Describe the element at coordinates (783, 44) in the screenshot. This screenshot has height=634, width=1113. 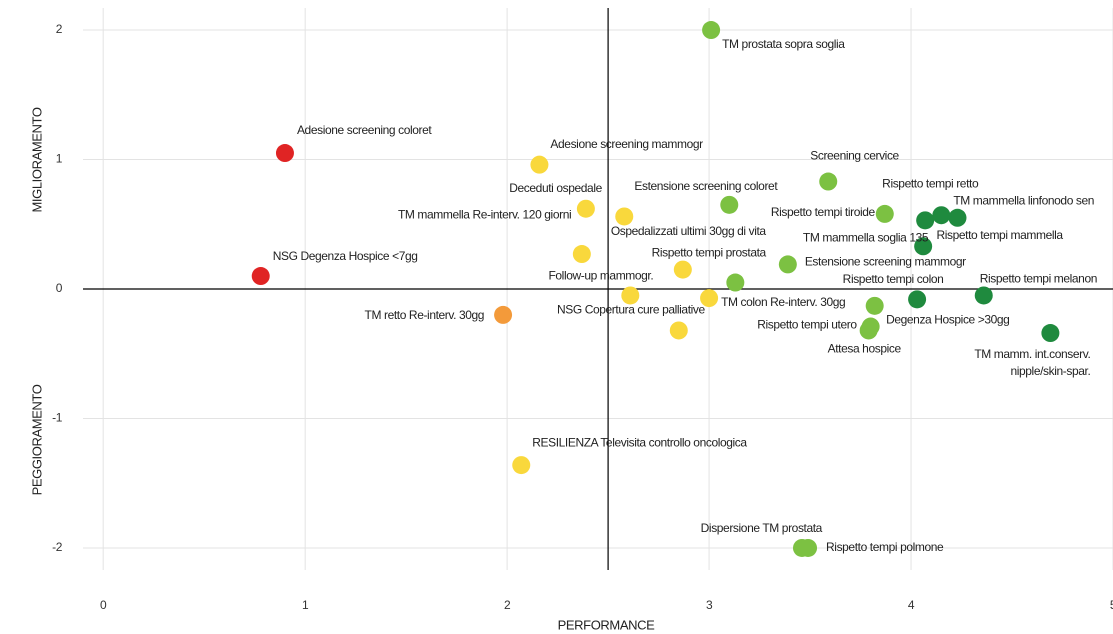
I see `point-label: TM prostata sopra soglia` at that location.